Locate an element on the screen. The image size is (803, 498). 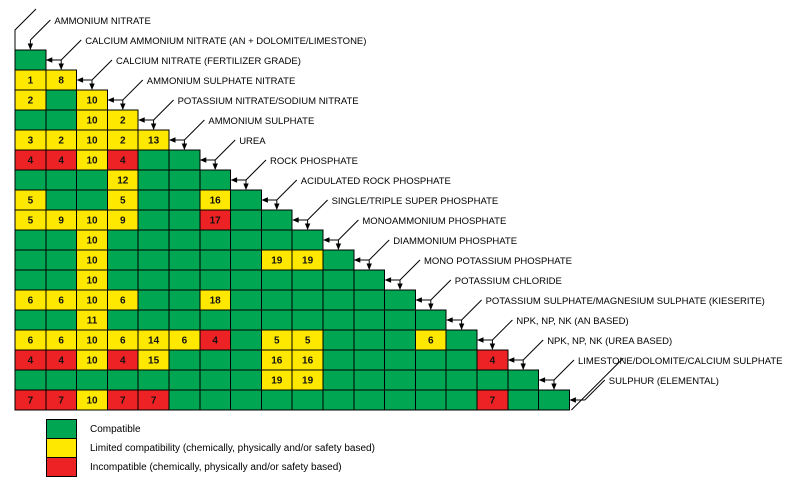
material-label: POTASSIUM NITRATE/SODIUM NITRATE is located at coordinates (268, 101).